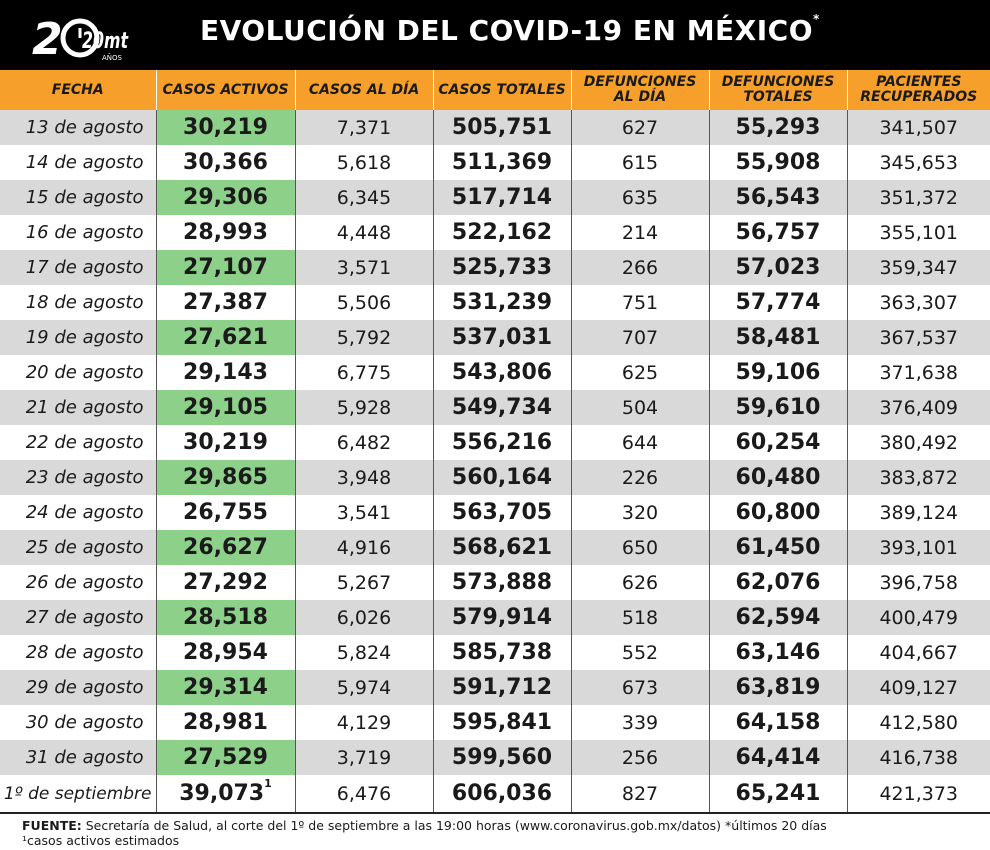 Image resolution: width=990 pixels, height=850 pixels. I want to click on cell-defunciones-al-dia: 673, so click(640, 687).